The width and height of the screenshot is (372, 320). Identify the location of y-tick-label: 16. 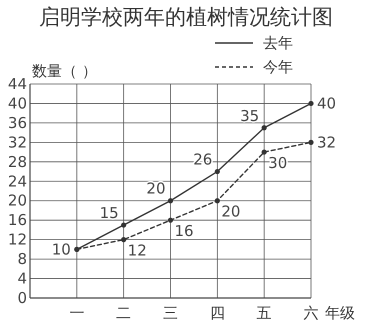
(17, 220).